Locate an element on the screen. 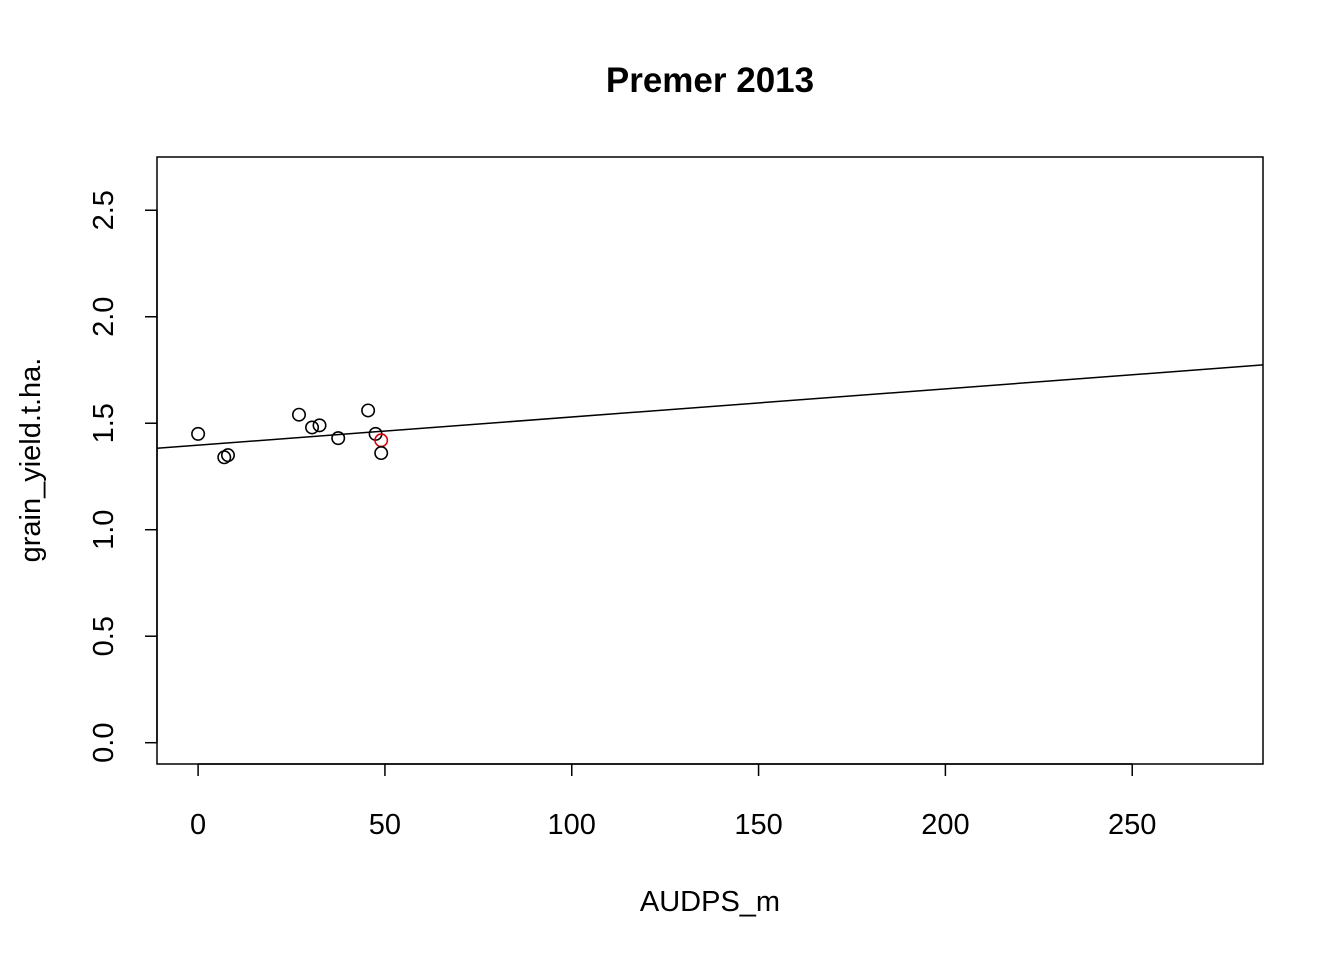  y-tick-label: 1.0 is located at coordinates (104, 530).